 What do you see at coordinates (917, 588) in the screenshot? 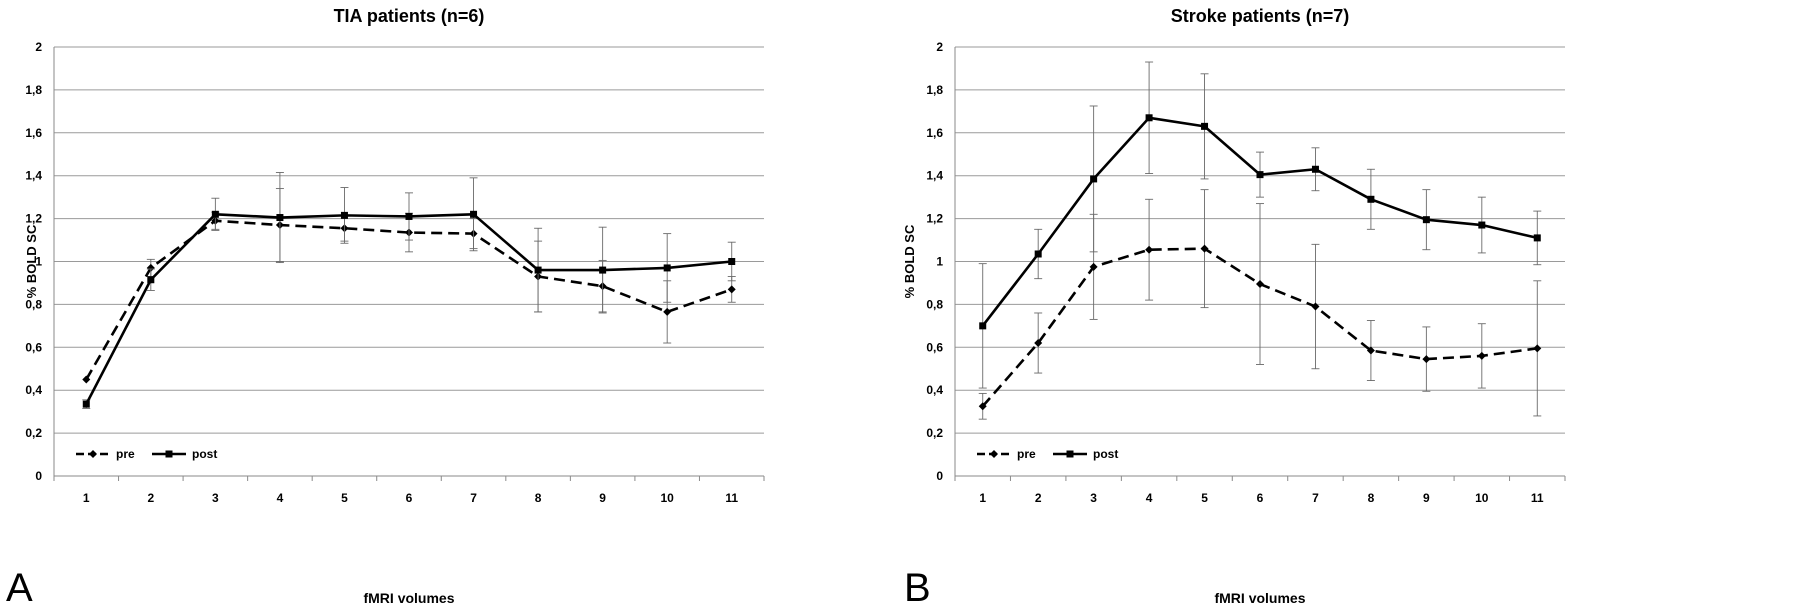
I see `panel-letter-b: B` at bounding box center [917, 588].